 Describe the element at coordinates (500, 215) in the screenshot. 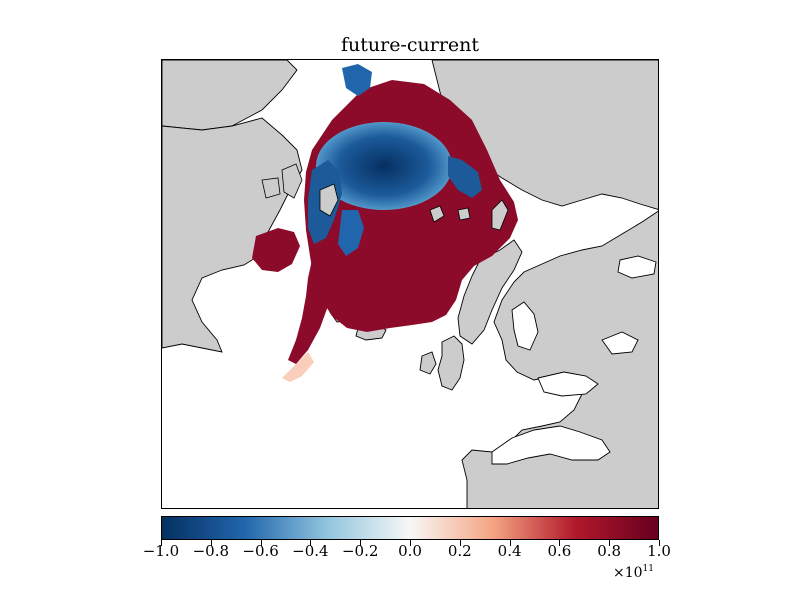

I see `island-novaya-zemlya` at that location.